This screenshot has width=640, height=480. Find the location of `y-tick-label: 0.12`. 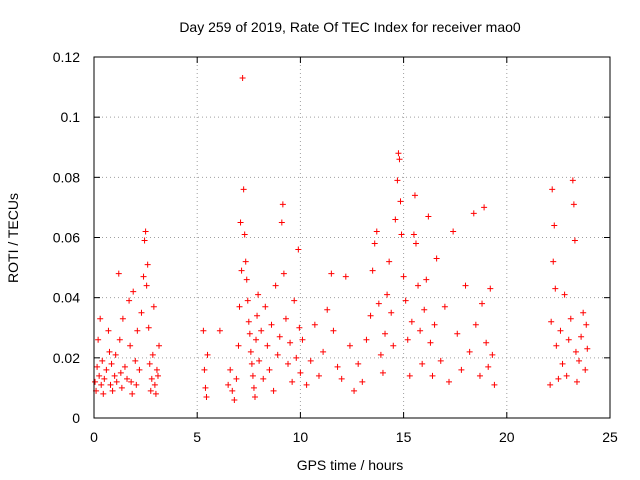

y-tick-label: 0.12 is located at coordinates (66, 57).